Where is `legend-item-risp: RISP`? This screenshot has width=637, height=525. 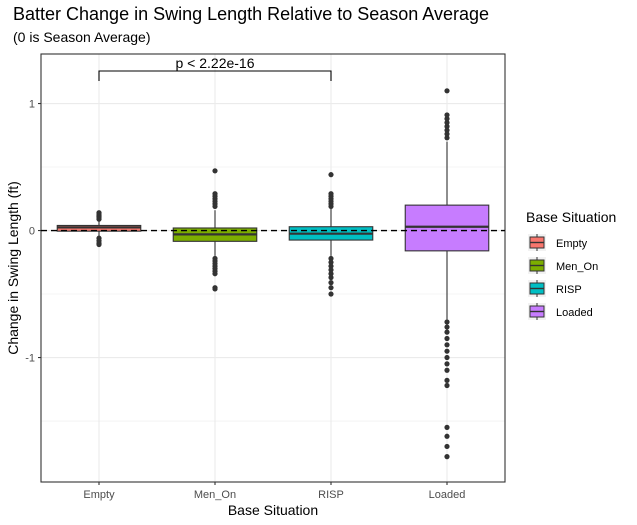
legend-item-risp: RISP is located at coordinates (555, 288).